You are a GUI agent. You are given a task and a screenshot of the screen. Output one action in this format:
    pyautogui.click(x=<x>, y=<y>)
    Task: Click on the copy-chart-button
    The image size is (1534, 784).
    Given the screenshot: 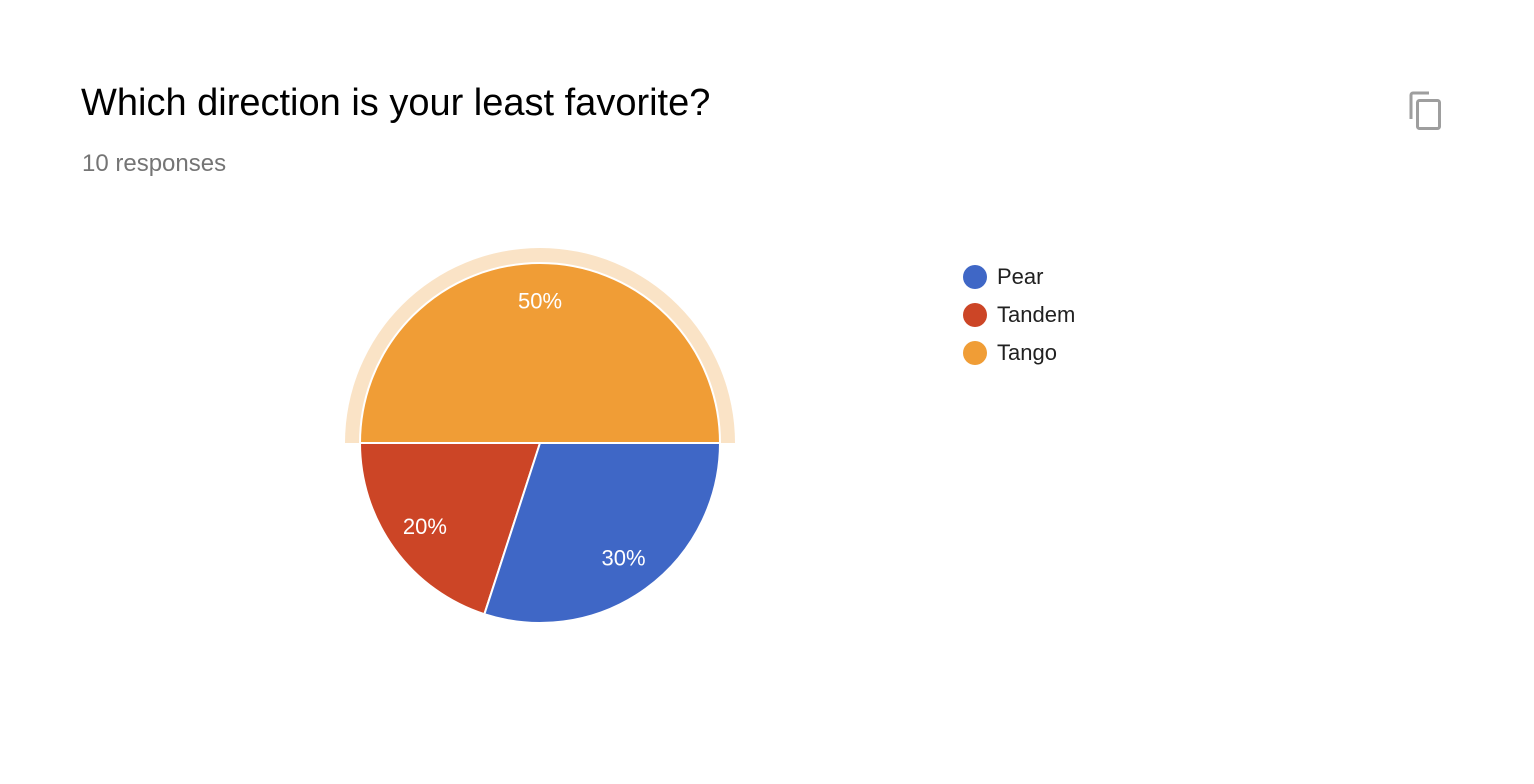 What is the action you would take?
    pyautogui.click(x=1425, y=111)
    